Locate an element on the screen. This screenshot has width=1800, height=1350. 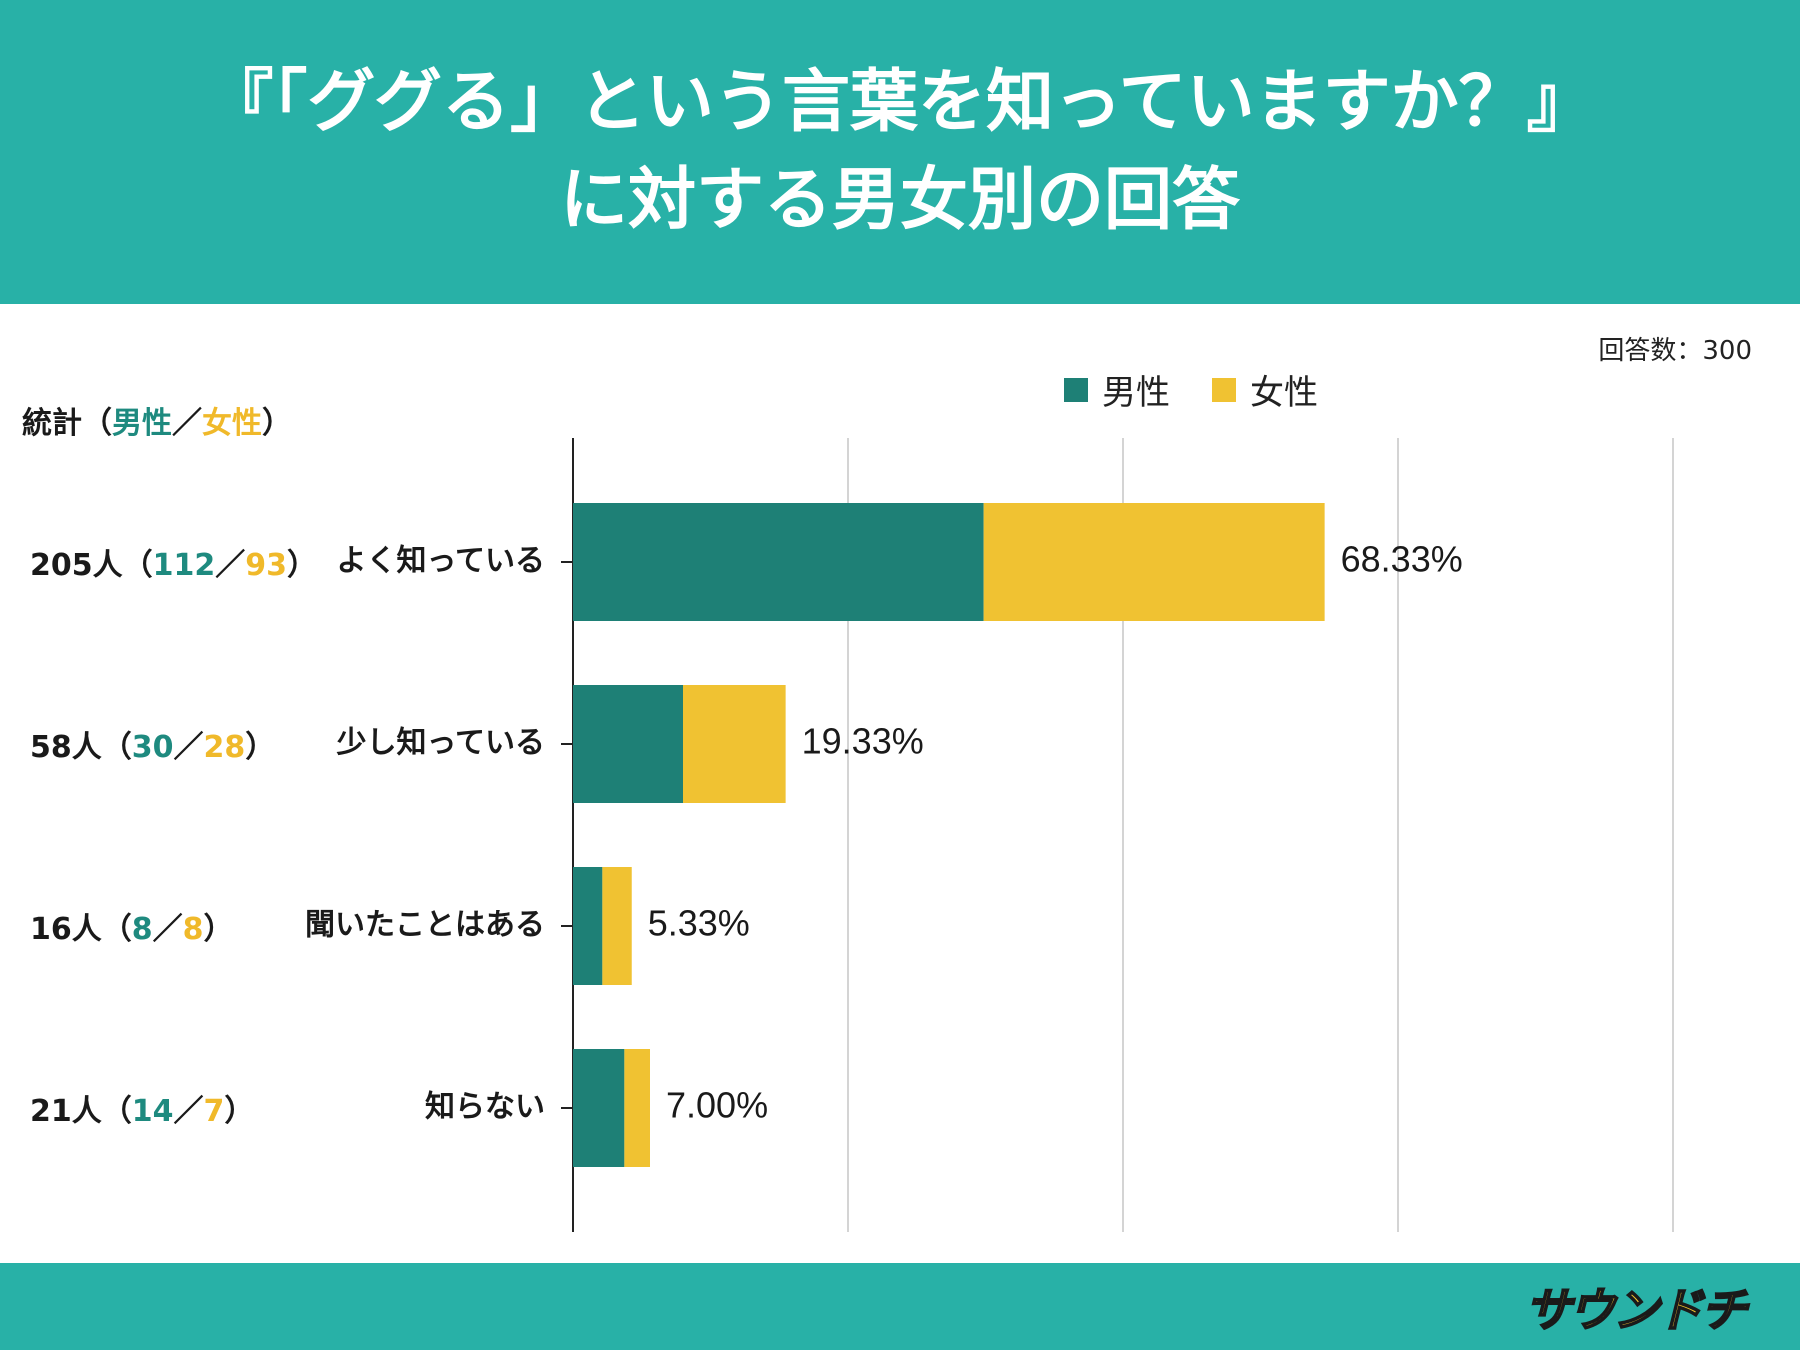
stat-female-count: 28 is located at coordinates (224, 747).